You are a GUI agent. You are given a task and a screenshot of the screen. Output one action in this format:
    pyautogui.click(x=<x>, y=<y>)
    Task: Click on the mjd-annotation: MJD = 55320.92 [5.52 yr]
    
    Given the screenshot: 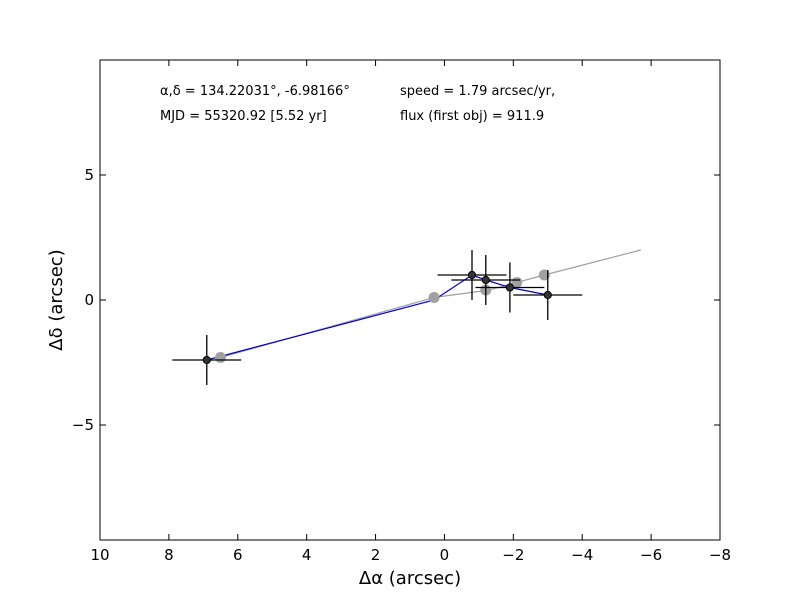 What is the action you would take?
    pyautogui.click(x=243, y=116)
    